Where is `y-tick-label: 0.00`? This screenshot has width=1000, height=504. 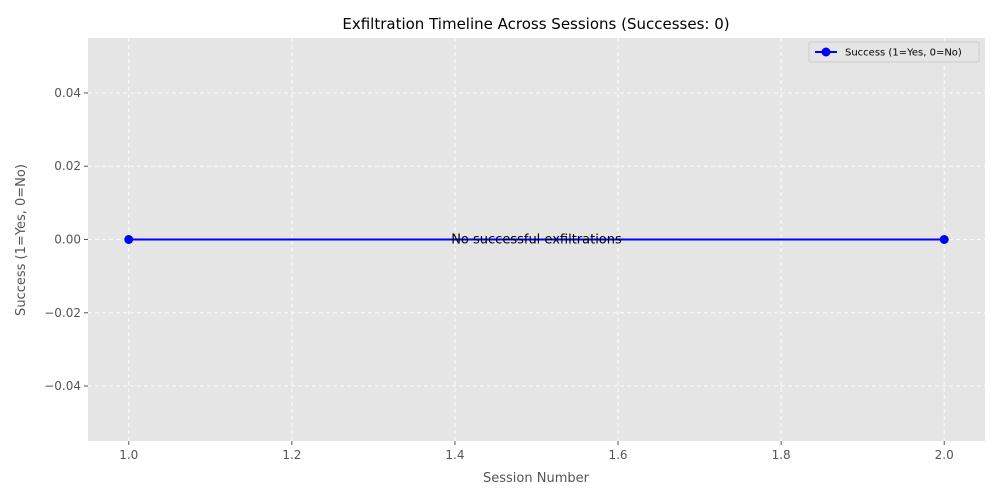 y-tick-label: 0.00 is located at coordinates (67, 240).